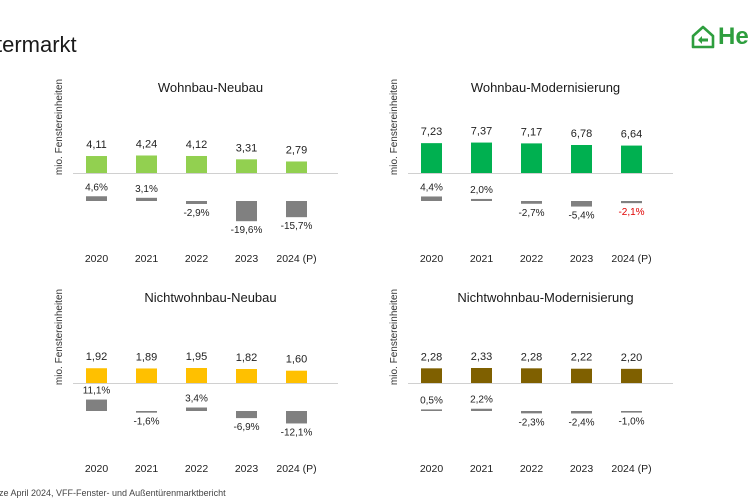 Image resolution: width=750 pixels, height=500 pixels. What do you see at coordinates (296, 150) in the screenshot?
I see `volume-label: 2,79` at bounding box center [296, 150].